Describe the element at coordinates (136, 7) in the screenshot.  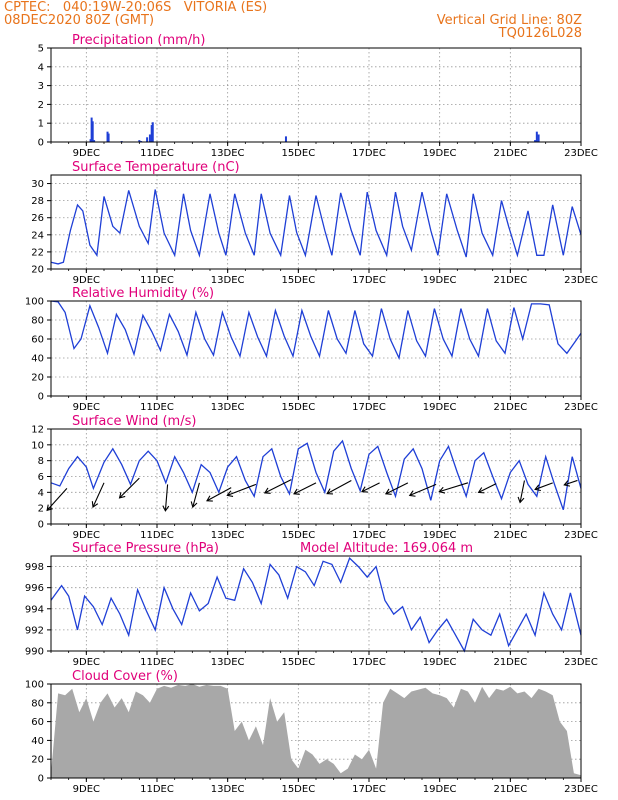
I see `station-label: CPTEC: 040:19W-20:06S VITORIA (ES)` at that location.